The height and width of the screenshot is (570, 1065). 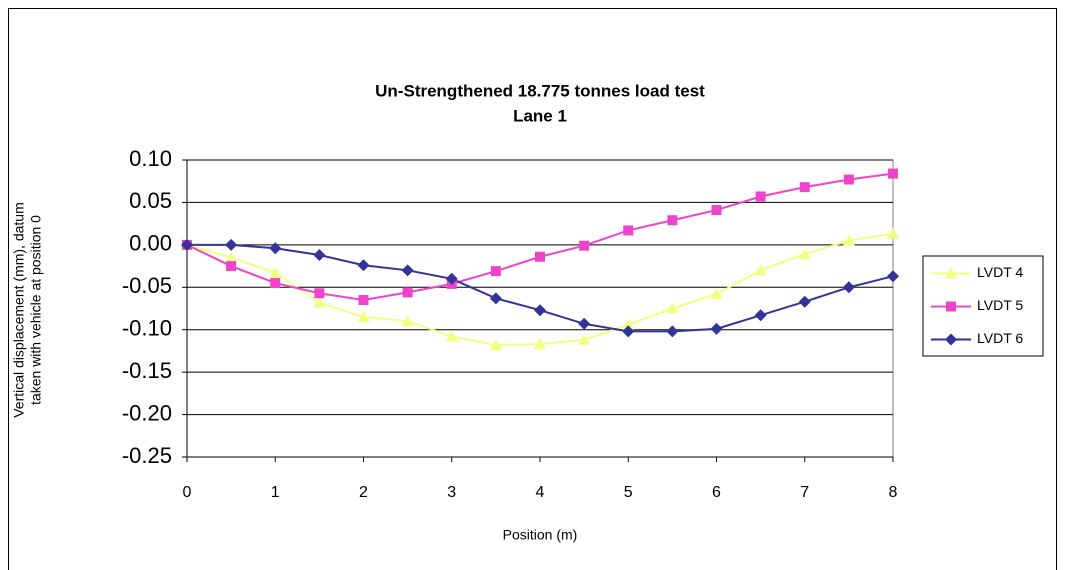 I want to click on legend-label: LVDT 6, so click(x=1000, y=338).